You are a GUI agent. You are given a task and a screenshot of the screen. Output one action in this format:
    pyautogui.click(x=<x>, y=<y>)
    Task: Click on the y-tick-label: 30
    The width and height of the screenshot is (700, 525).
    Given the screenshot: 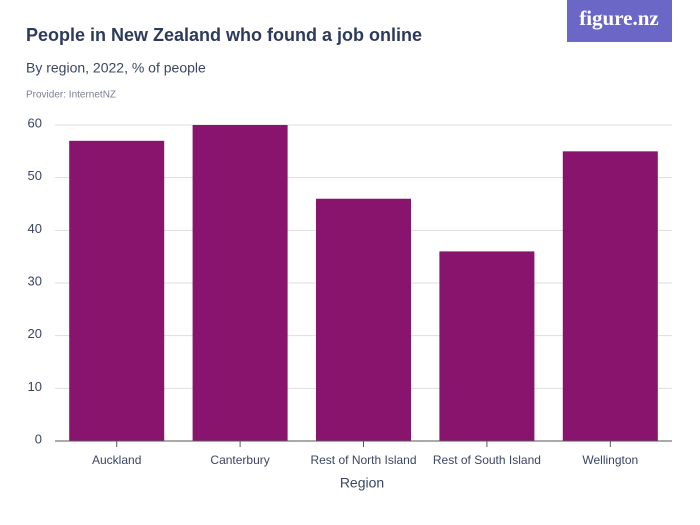 What is the action you would take?
    pyautogui.click(x=35, y=280)
    